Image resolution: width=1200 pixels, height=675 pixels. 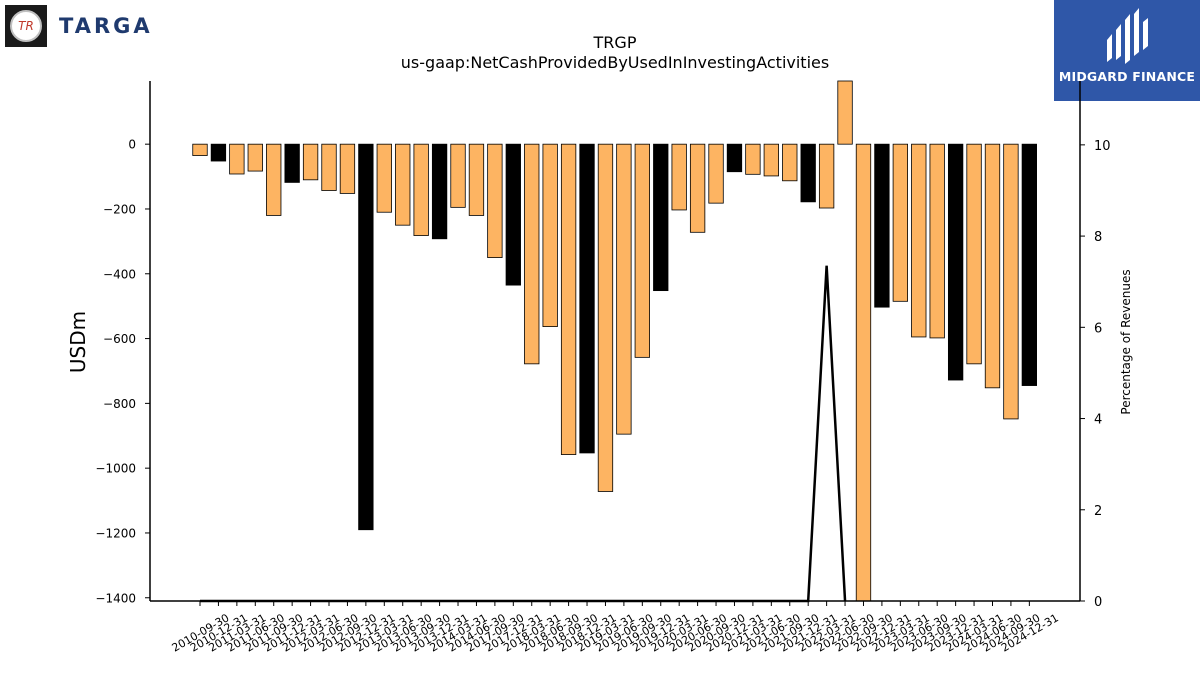 I want to click on y-tick-label: −1400, so click(x=115, y=598).